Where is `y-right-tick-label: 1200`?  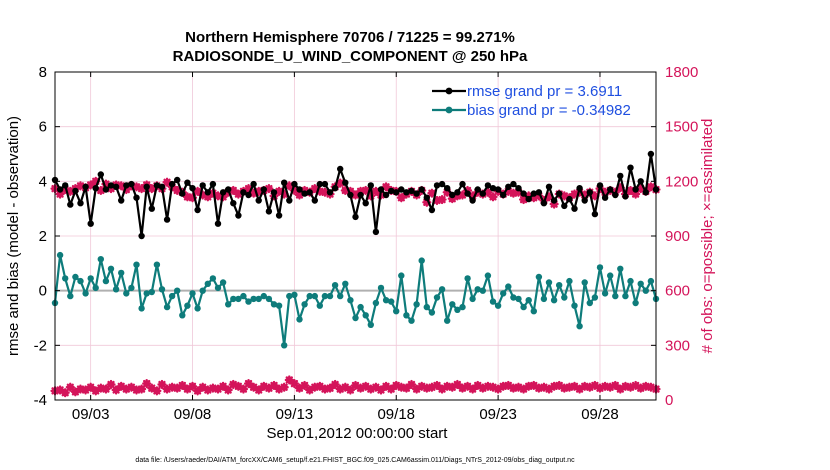
y-right-tick-label: 1200 is located at coordinates (681, 181).